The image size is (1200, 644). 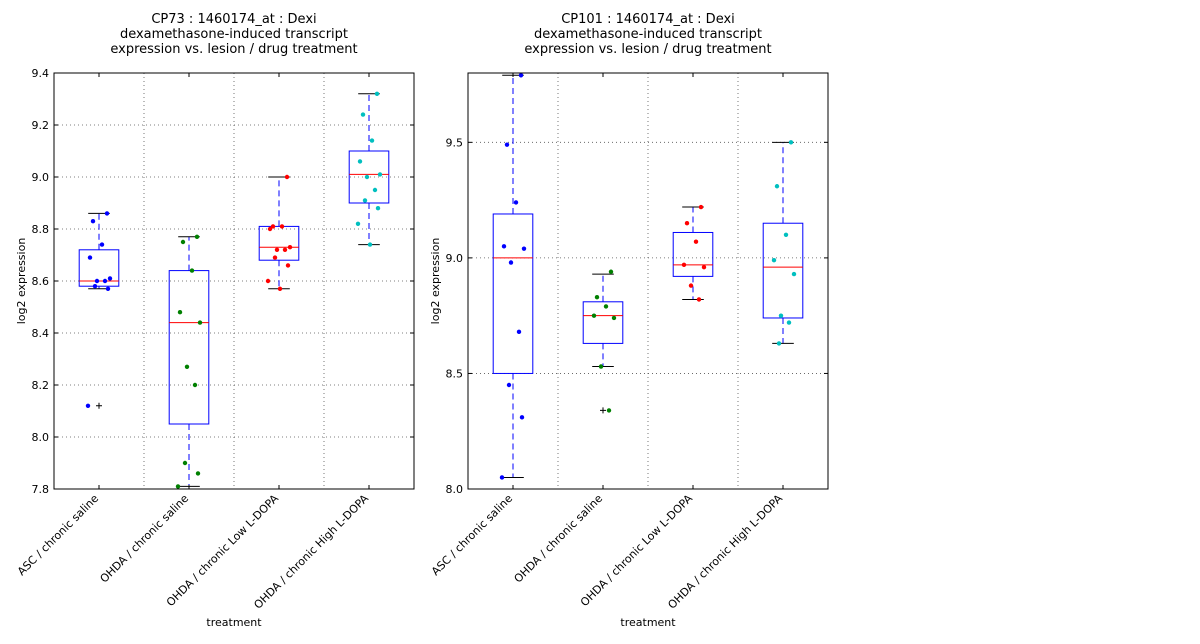 I want to click on y-tick-label: 8.4, so click(x=41, y=333).